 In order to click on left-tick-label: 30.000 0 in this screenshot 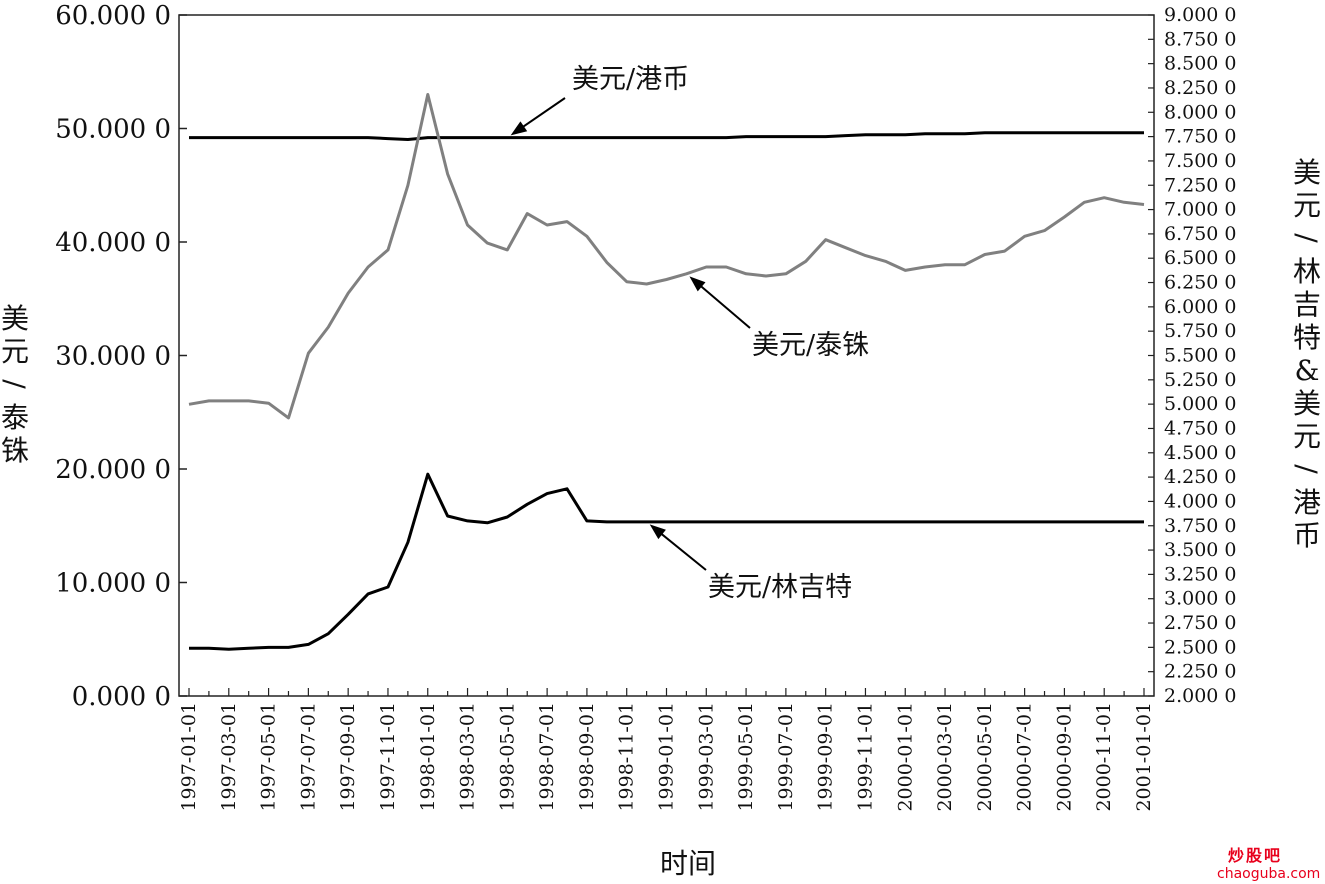, I will do `click(113, 357)`.